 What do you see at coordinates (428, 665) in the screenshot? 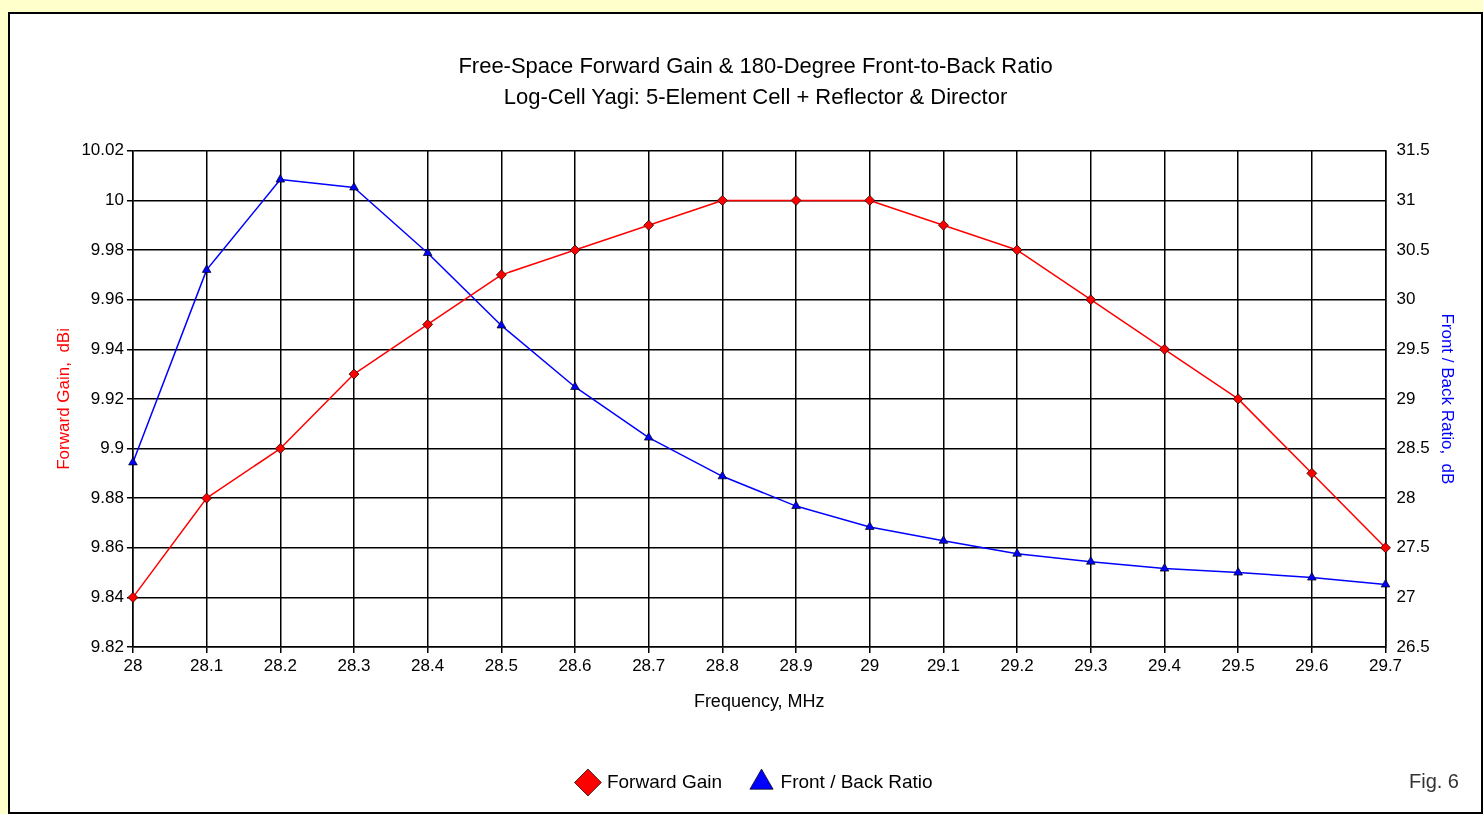
I see `x-tick-label: 28.4` at bounding box center [428, 665].